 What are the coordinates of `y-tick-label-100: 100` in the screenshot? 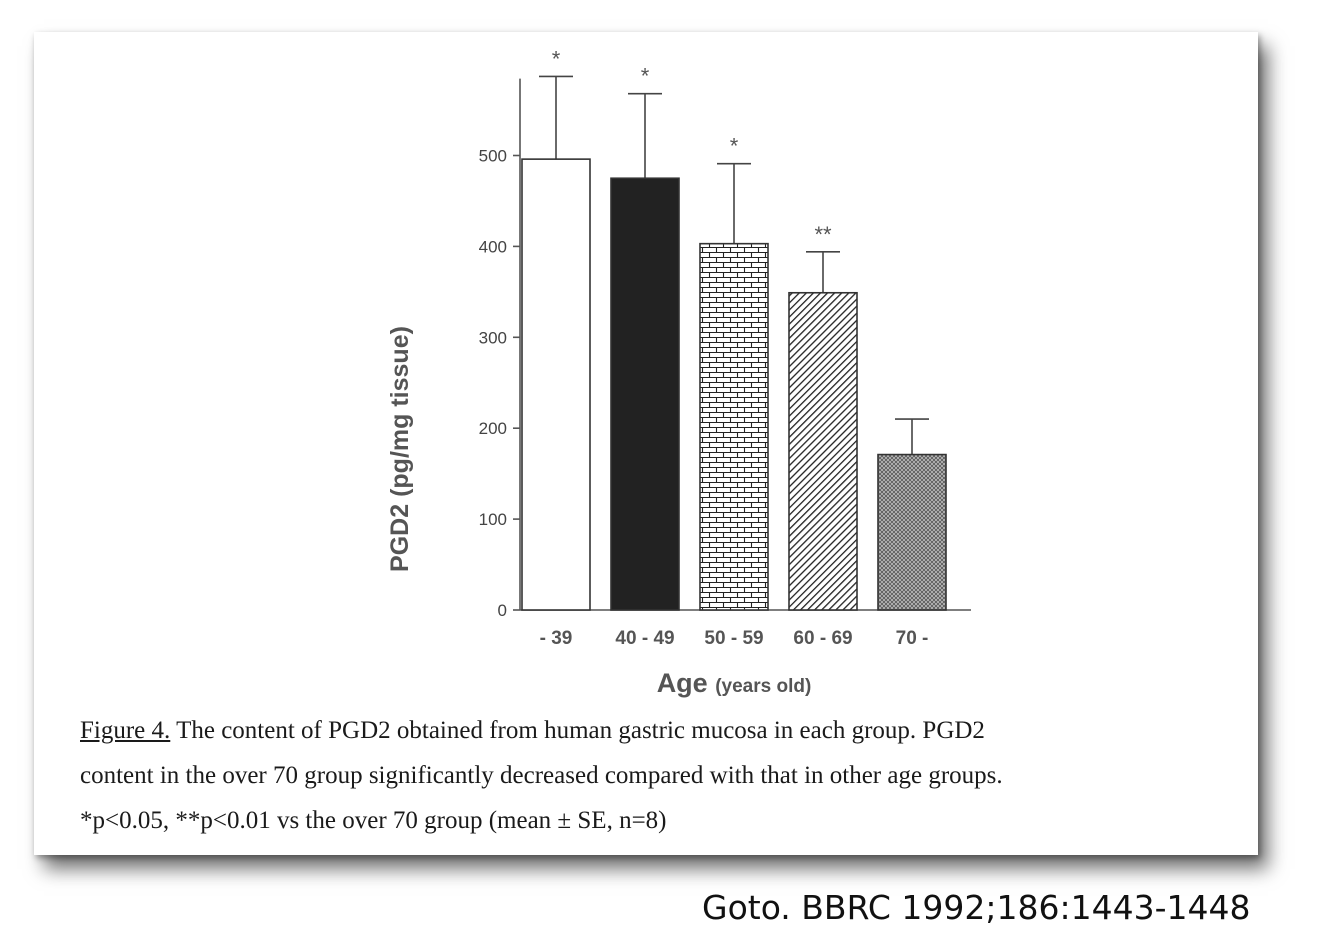 It's located at (493, 519).